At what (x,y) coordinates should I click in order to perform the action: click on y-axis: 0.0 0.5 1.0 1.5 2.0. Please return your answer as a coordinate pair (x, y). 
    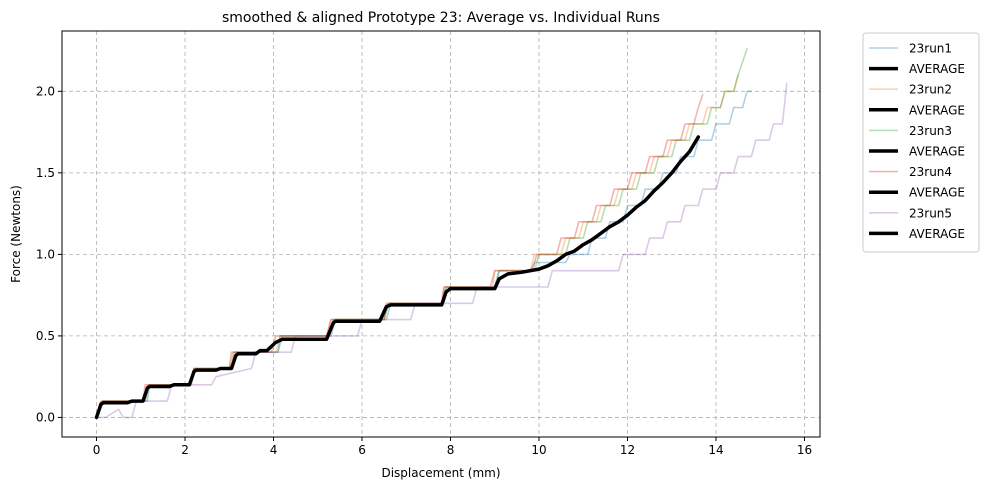
    Looking at the image, I should click on (49, 254).